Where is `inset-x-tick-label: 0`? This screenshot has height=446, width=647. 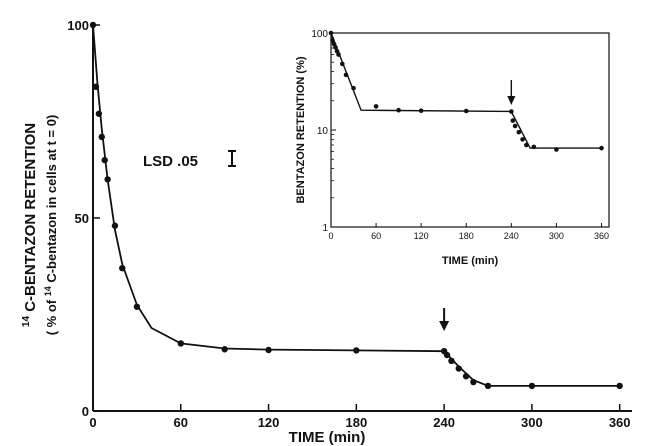 inset-x-tick-label: 0 is located at coordinates (330, 236).